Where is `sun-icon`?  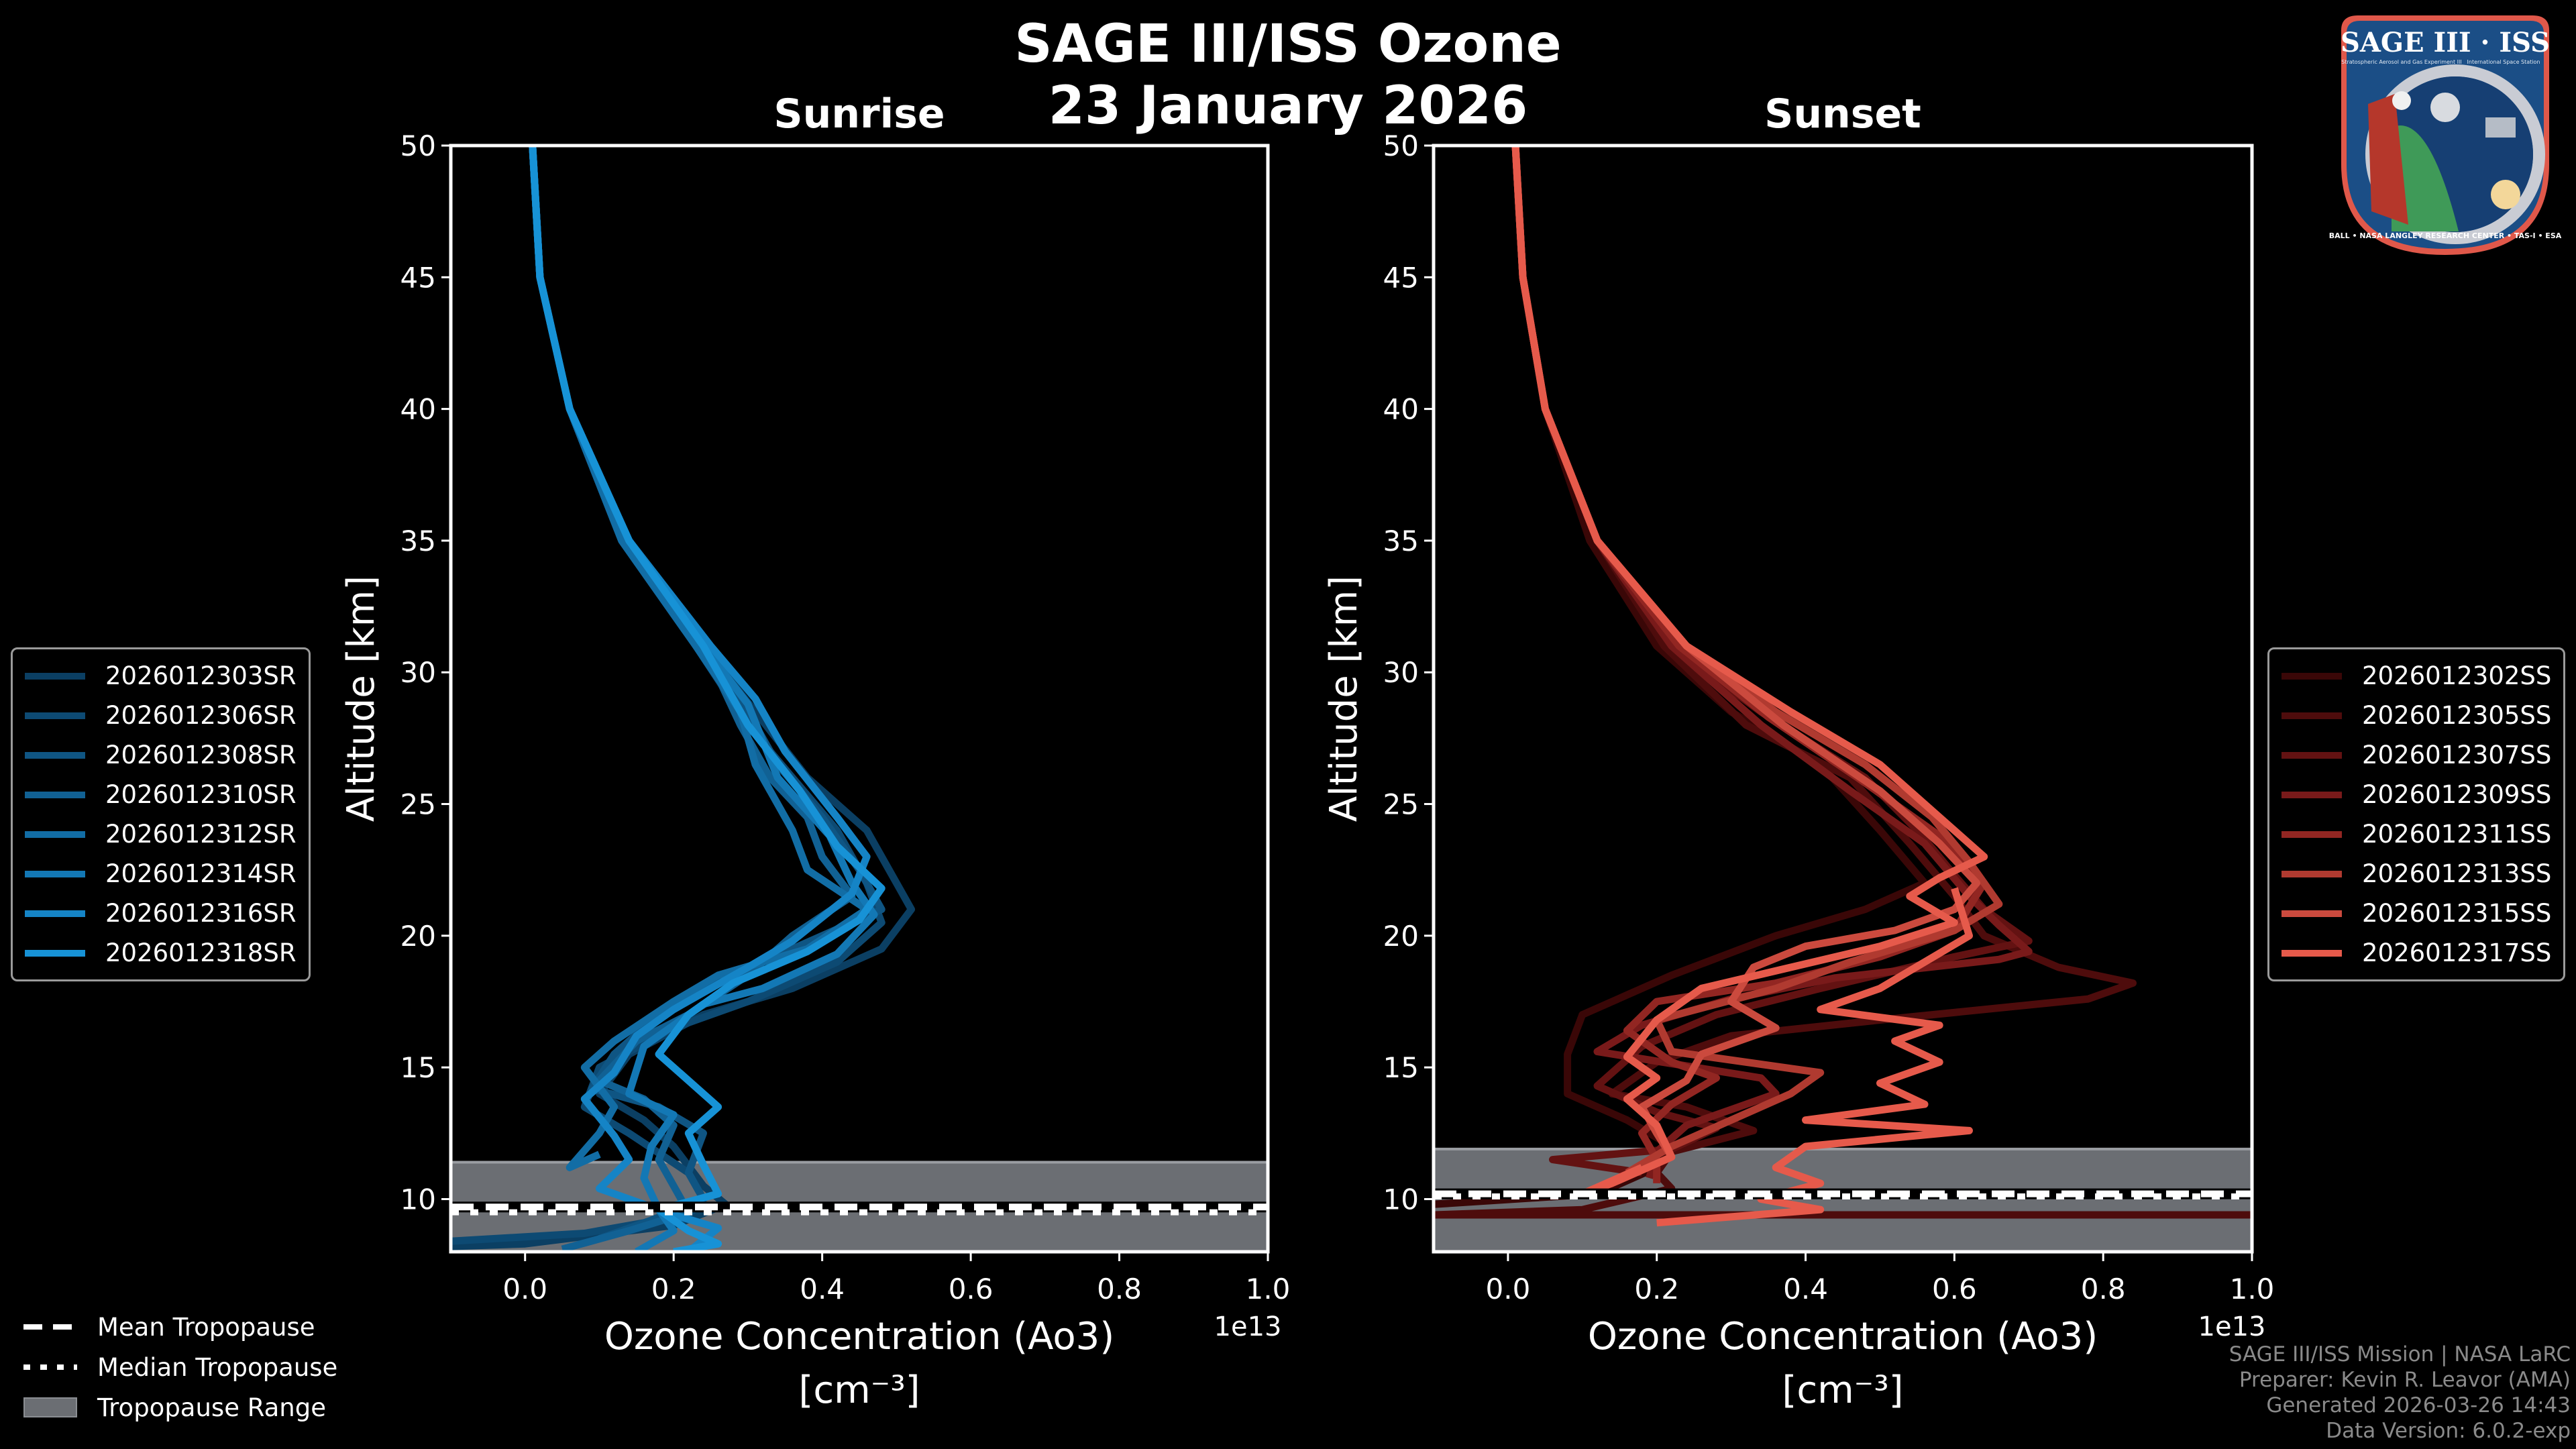 sun-icon is located at coordinates (2505, 194).